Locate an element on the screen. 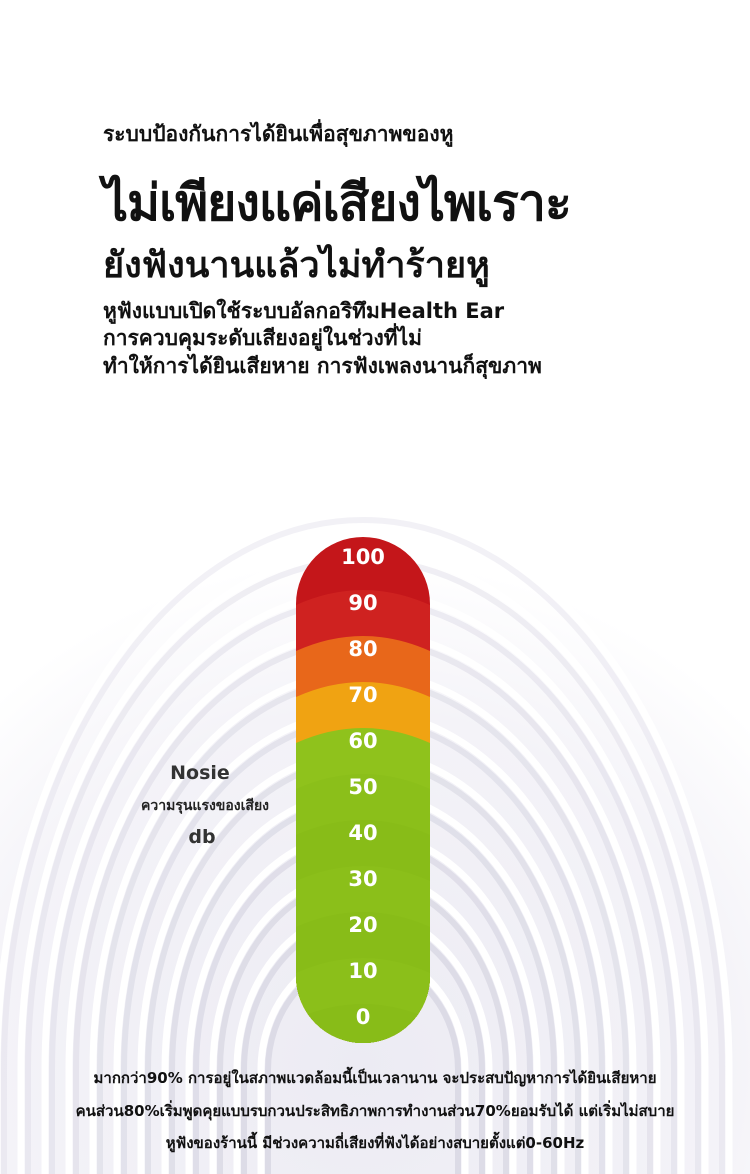  body-line: หูฟังแบบเปิดใช้ระบบอัลกอริทึมHealth Ear is located at coordinates (304, 311).